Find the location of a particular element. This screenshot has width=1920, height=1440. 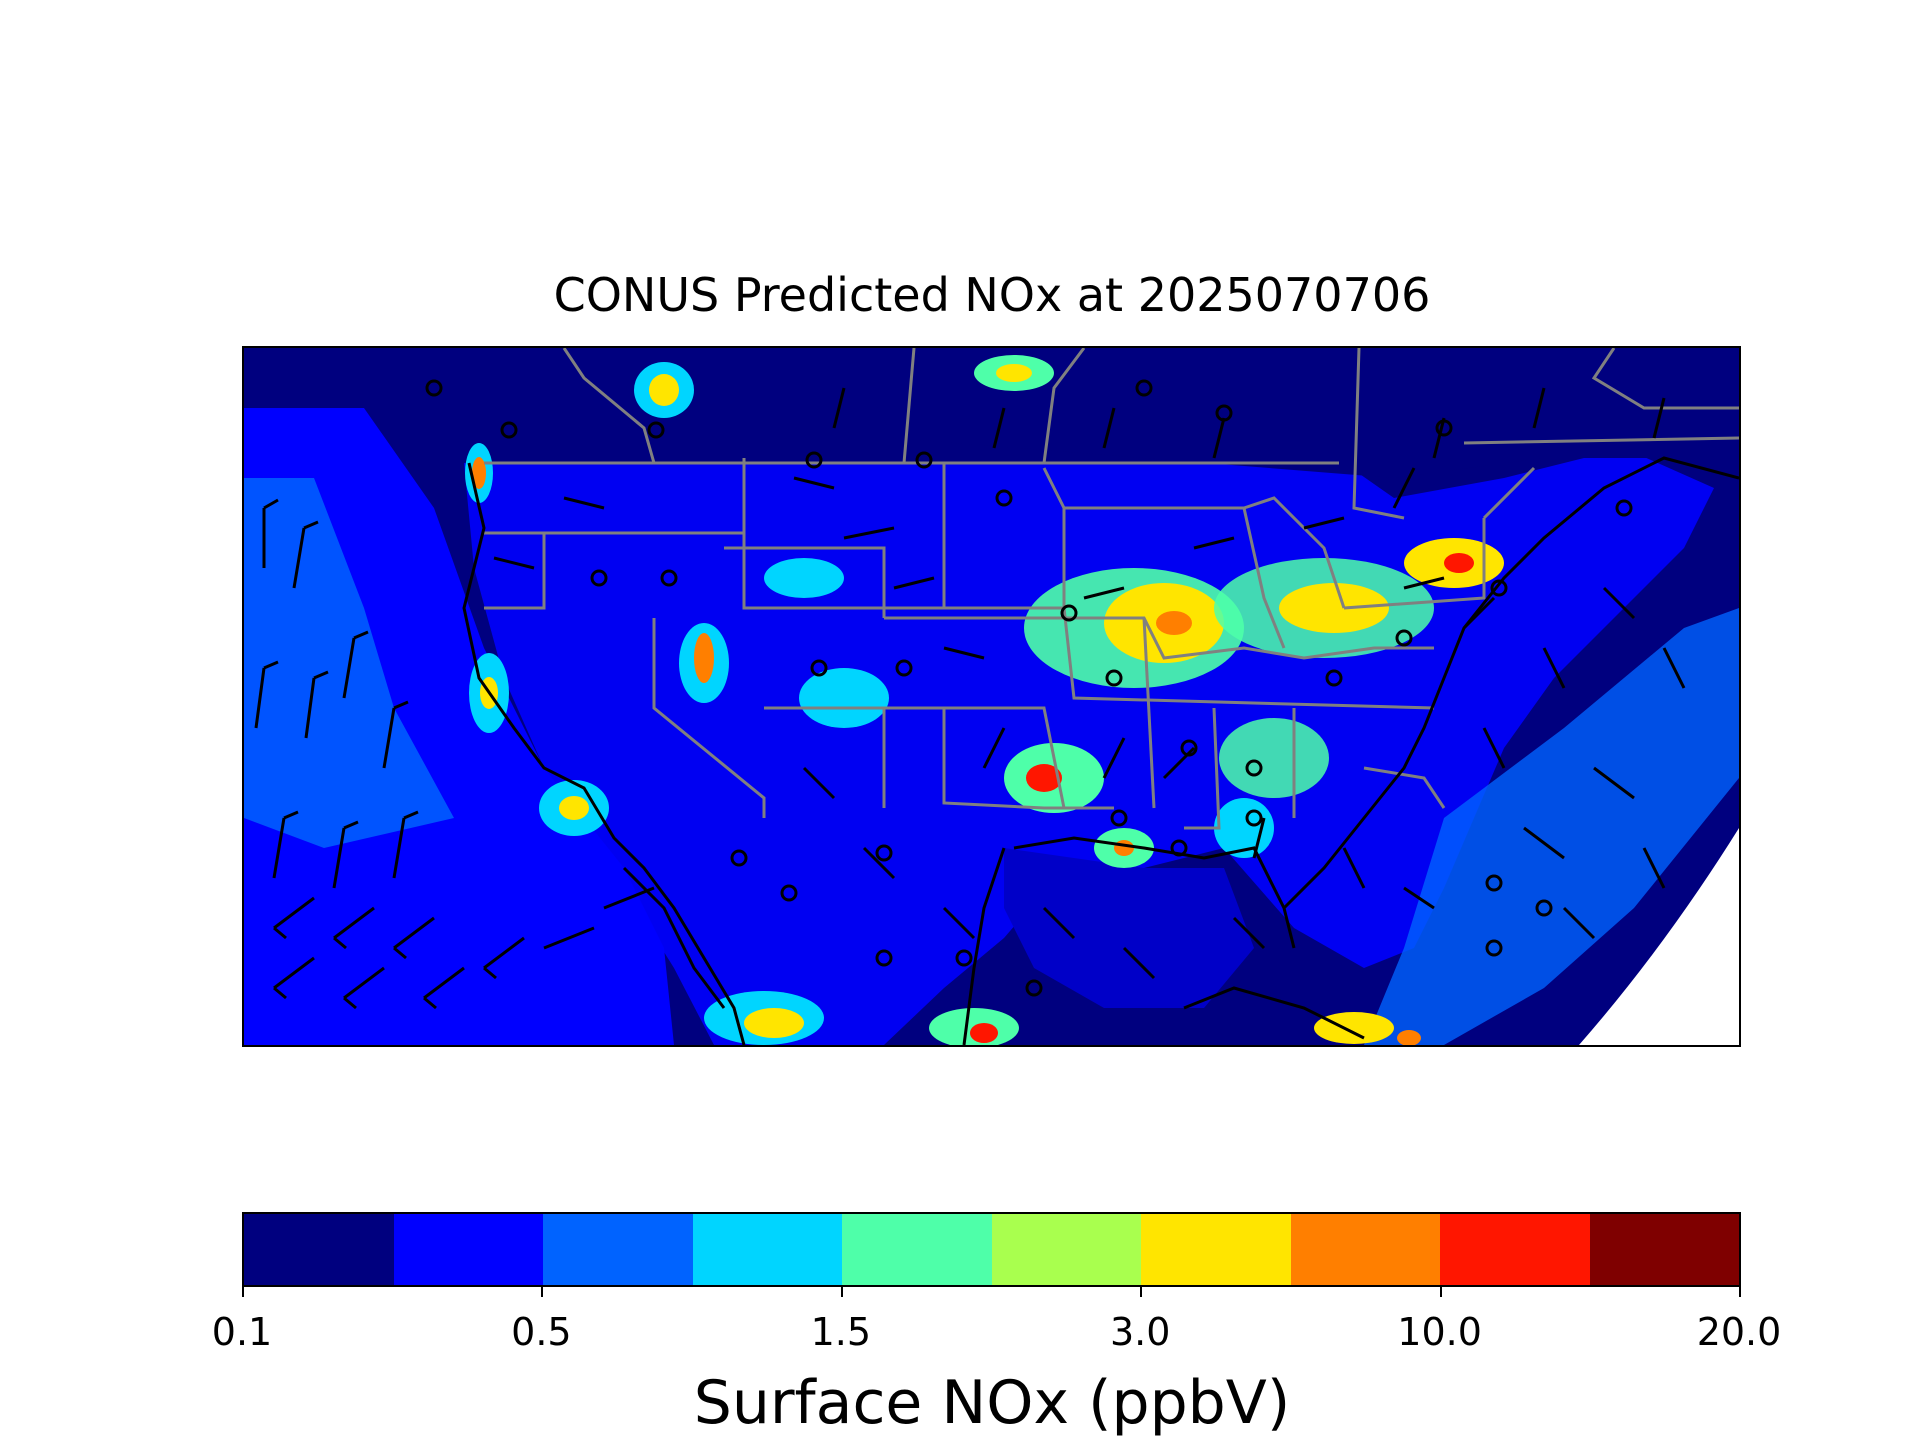

colorbar-tick-label: 1.5 is located at coordinates (841, 1332).